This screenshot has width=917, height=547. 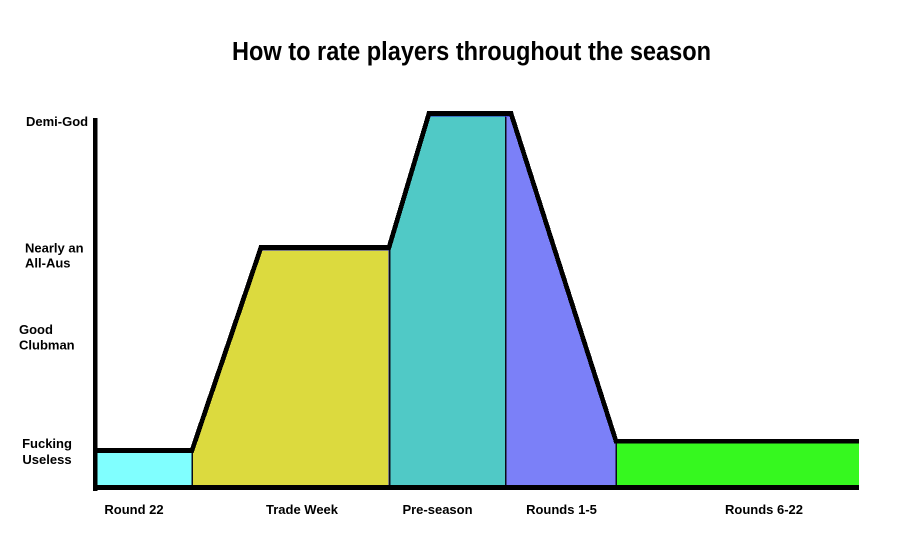 I want to click on svg-text: Good, so click(x=36, y=329).